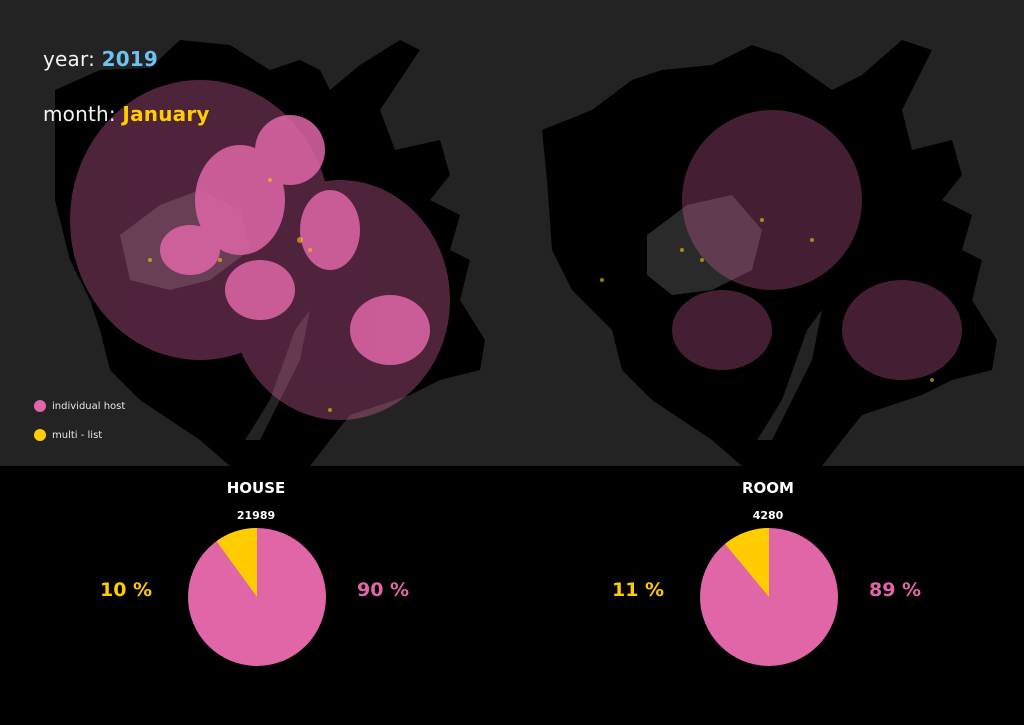  Describe the element at coordinates (130, 59) in the screenshot. I see `year-value: 2019` at that location.